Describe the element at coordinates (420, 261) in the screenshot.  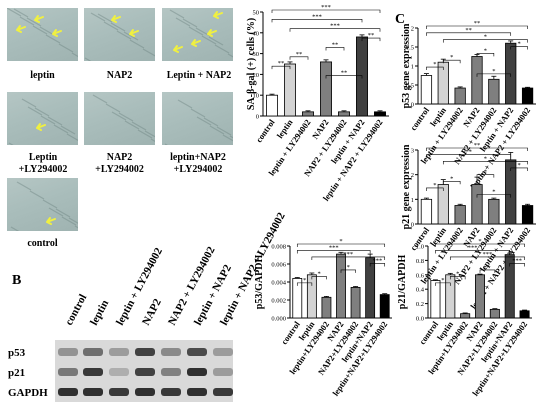
I see `y-tick-label: 0.8` at that location.